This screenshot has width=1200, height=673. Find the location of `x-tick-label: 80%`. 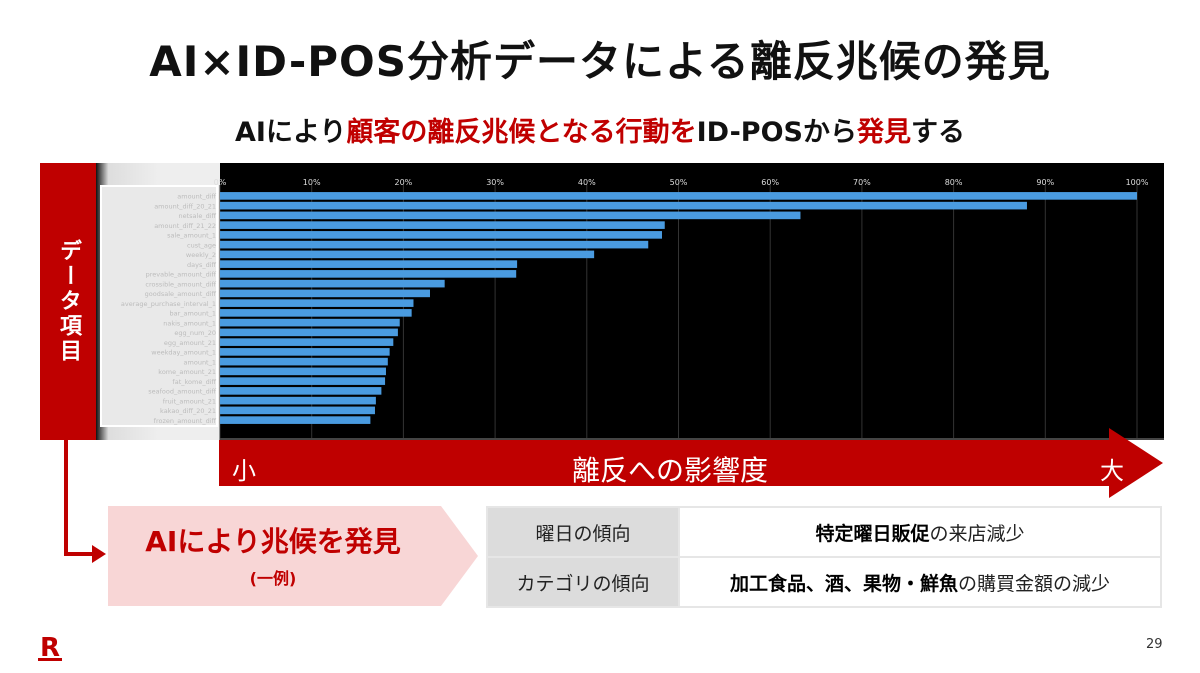

x-tick-label: 80% is located at coordinates (954, 182).